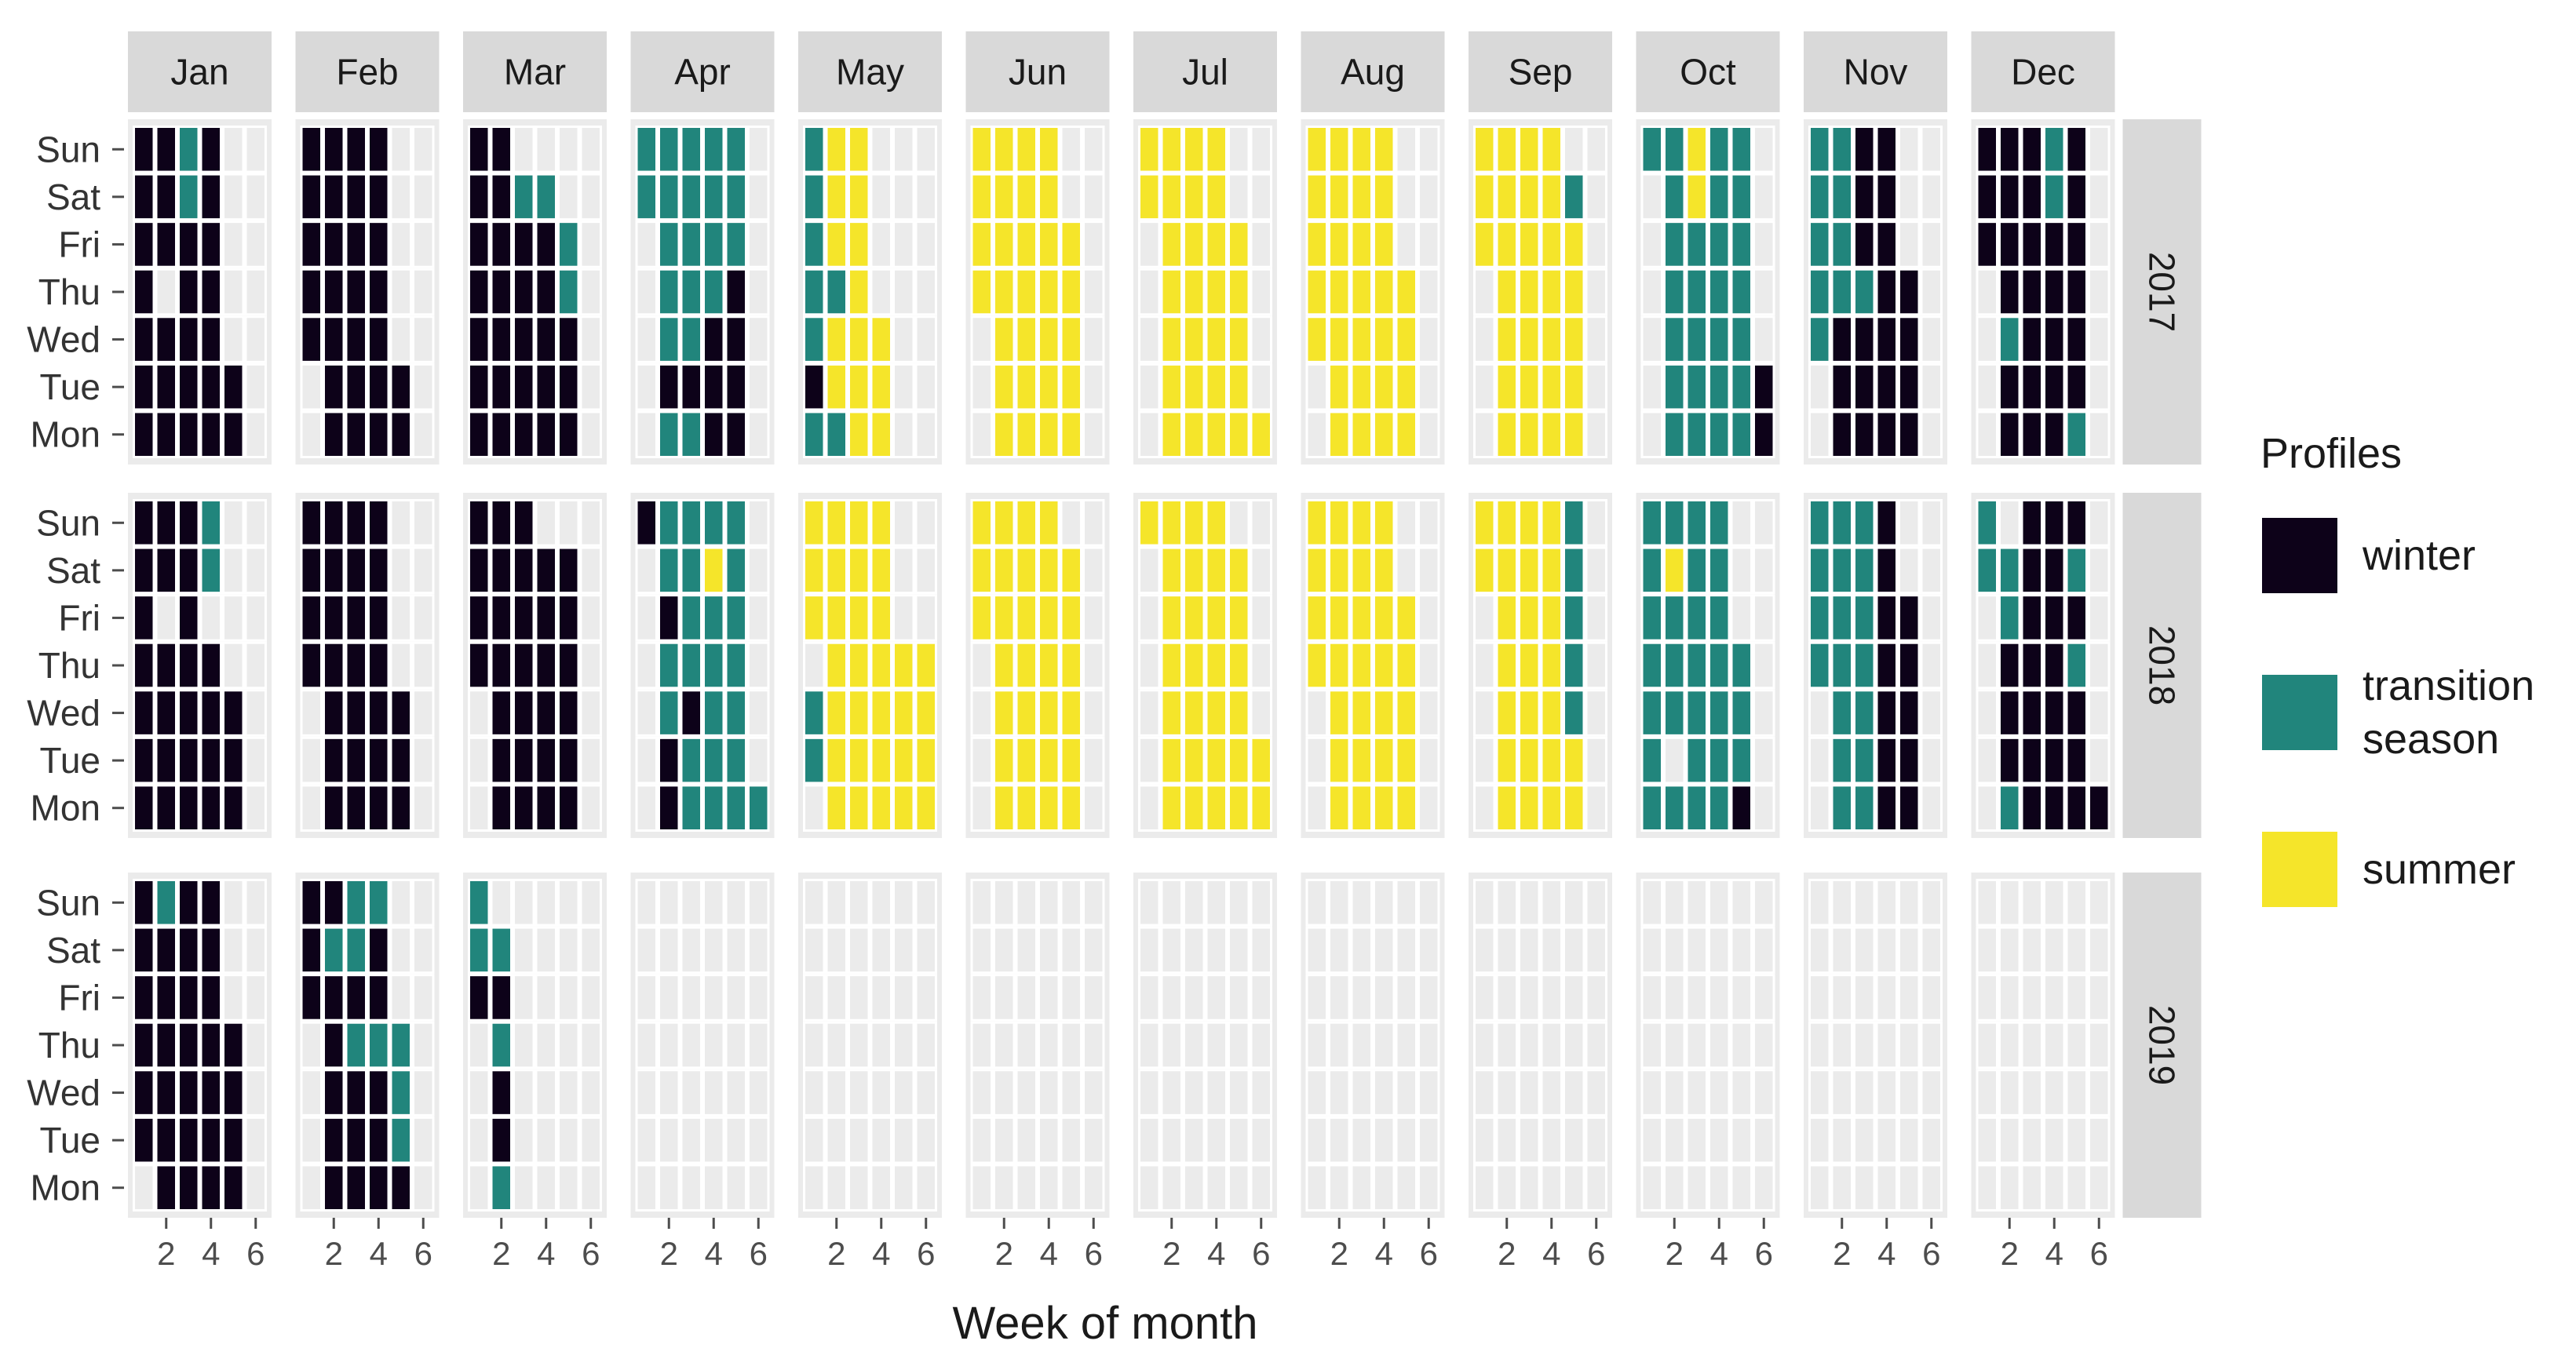  Describe the element at coordinates (210, 244) in the screenshot. I see `cell-2017-jan-fri-w4` at that location.